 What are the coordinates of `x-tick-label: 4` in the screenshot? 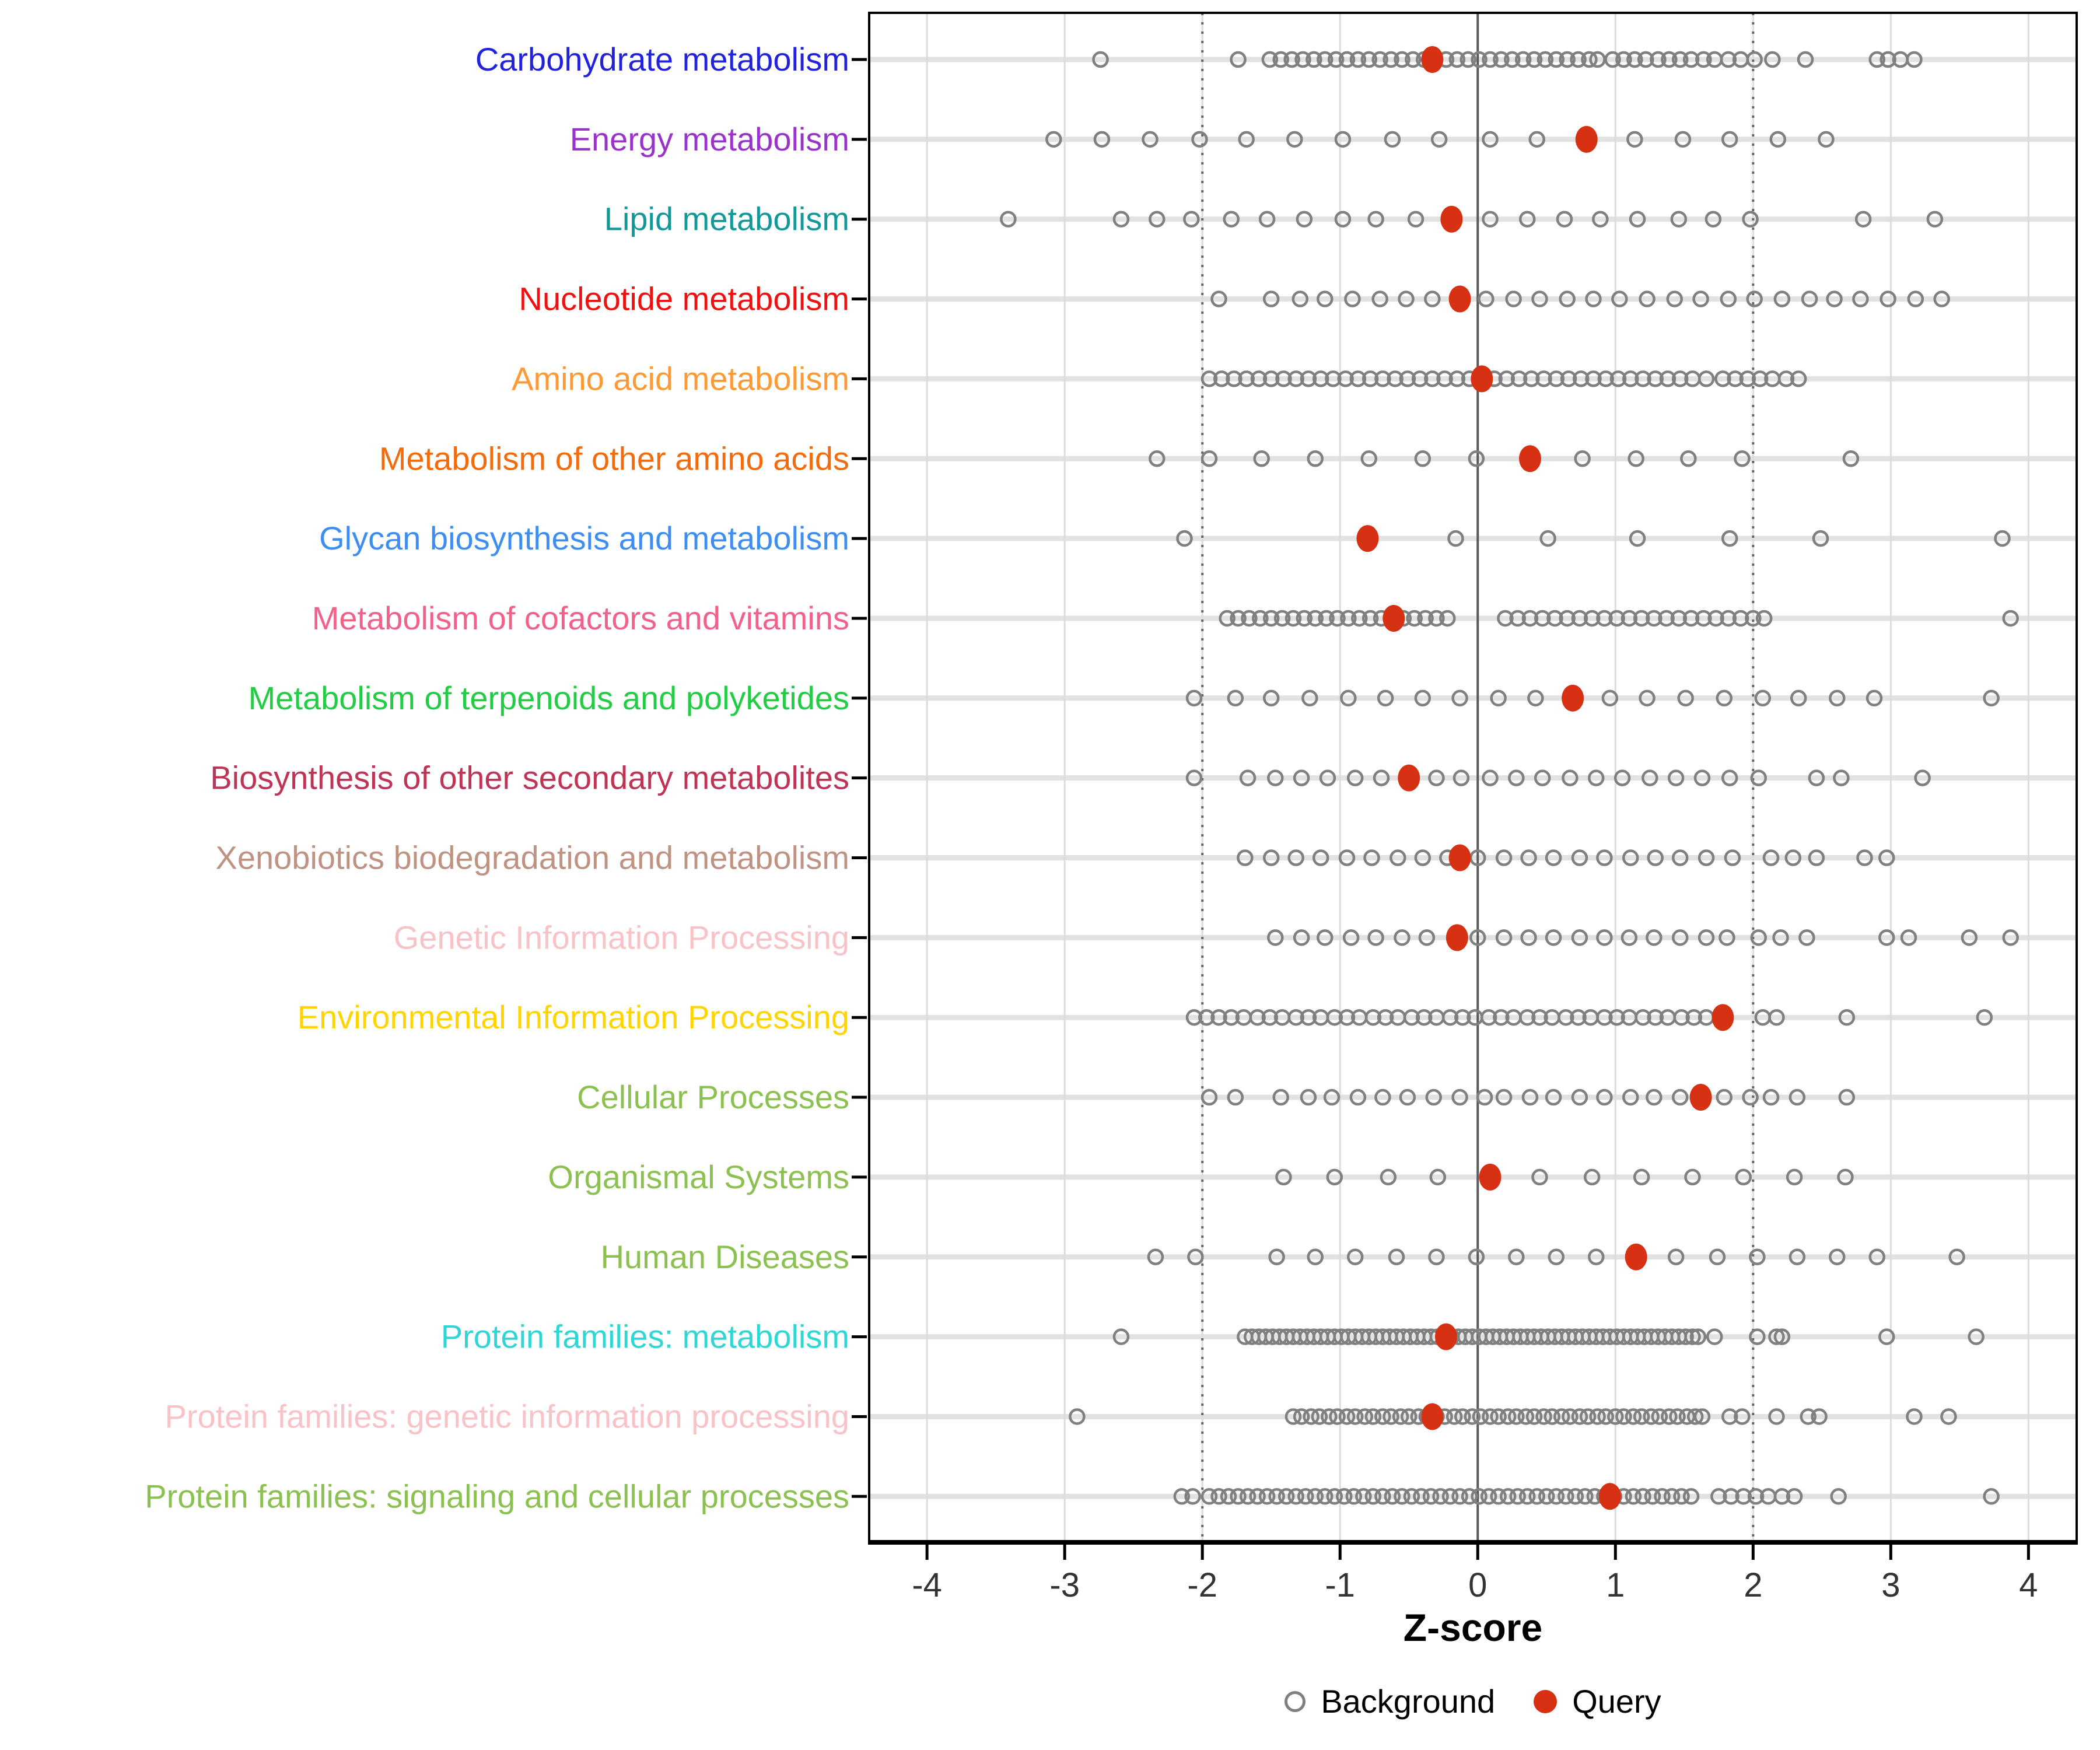 It's located at (2028, 1585).